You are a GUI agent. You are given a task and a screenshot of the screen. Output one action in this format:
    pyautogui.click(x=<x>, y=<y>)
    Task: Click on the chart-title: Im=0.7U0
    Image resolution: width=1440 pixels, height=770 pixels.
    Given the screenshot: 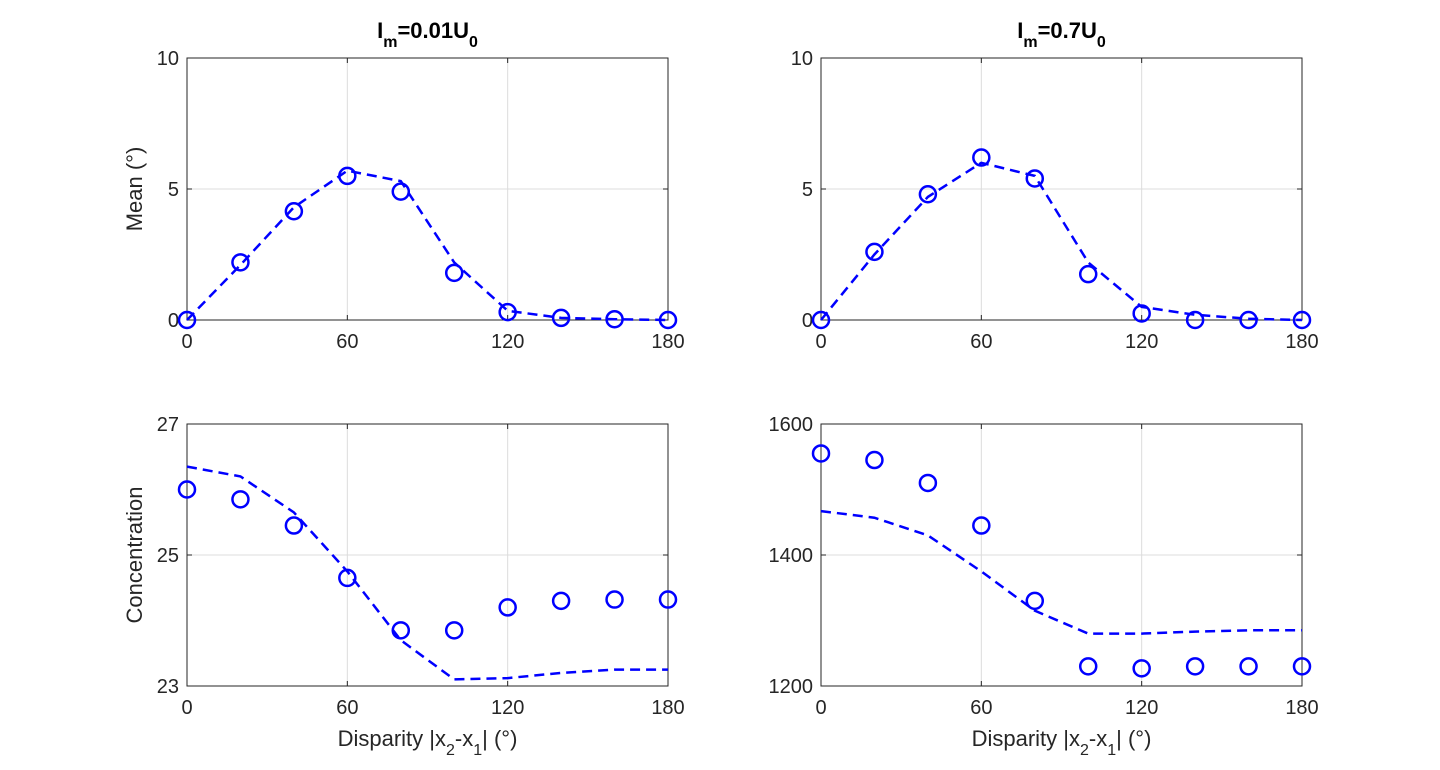 What is the action you would take?
    pyautogui.click(x=1061, y=34)
    